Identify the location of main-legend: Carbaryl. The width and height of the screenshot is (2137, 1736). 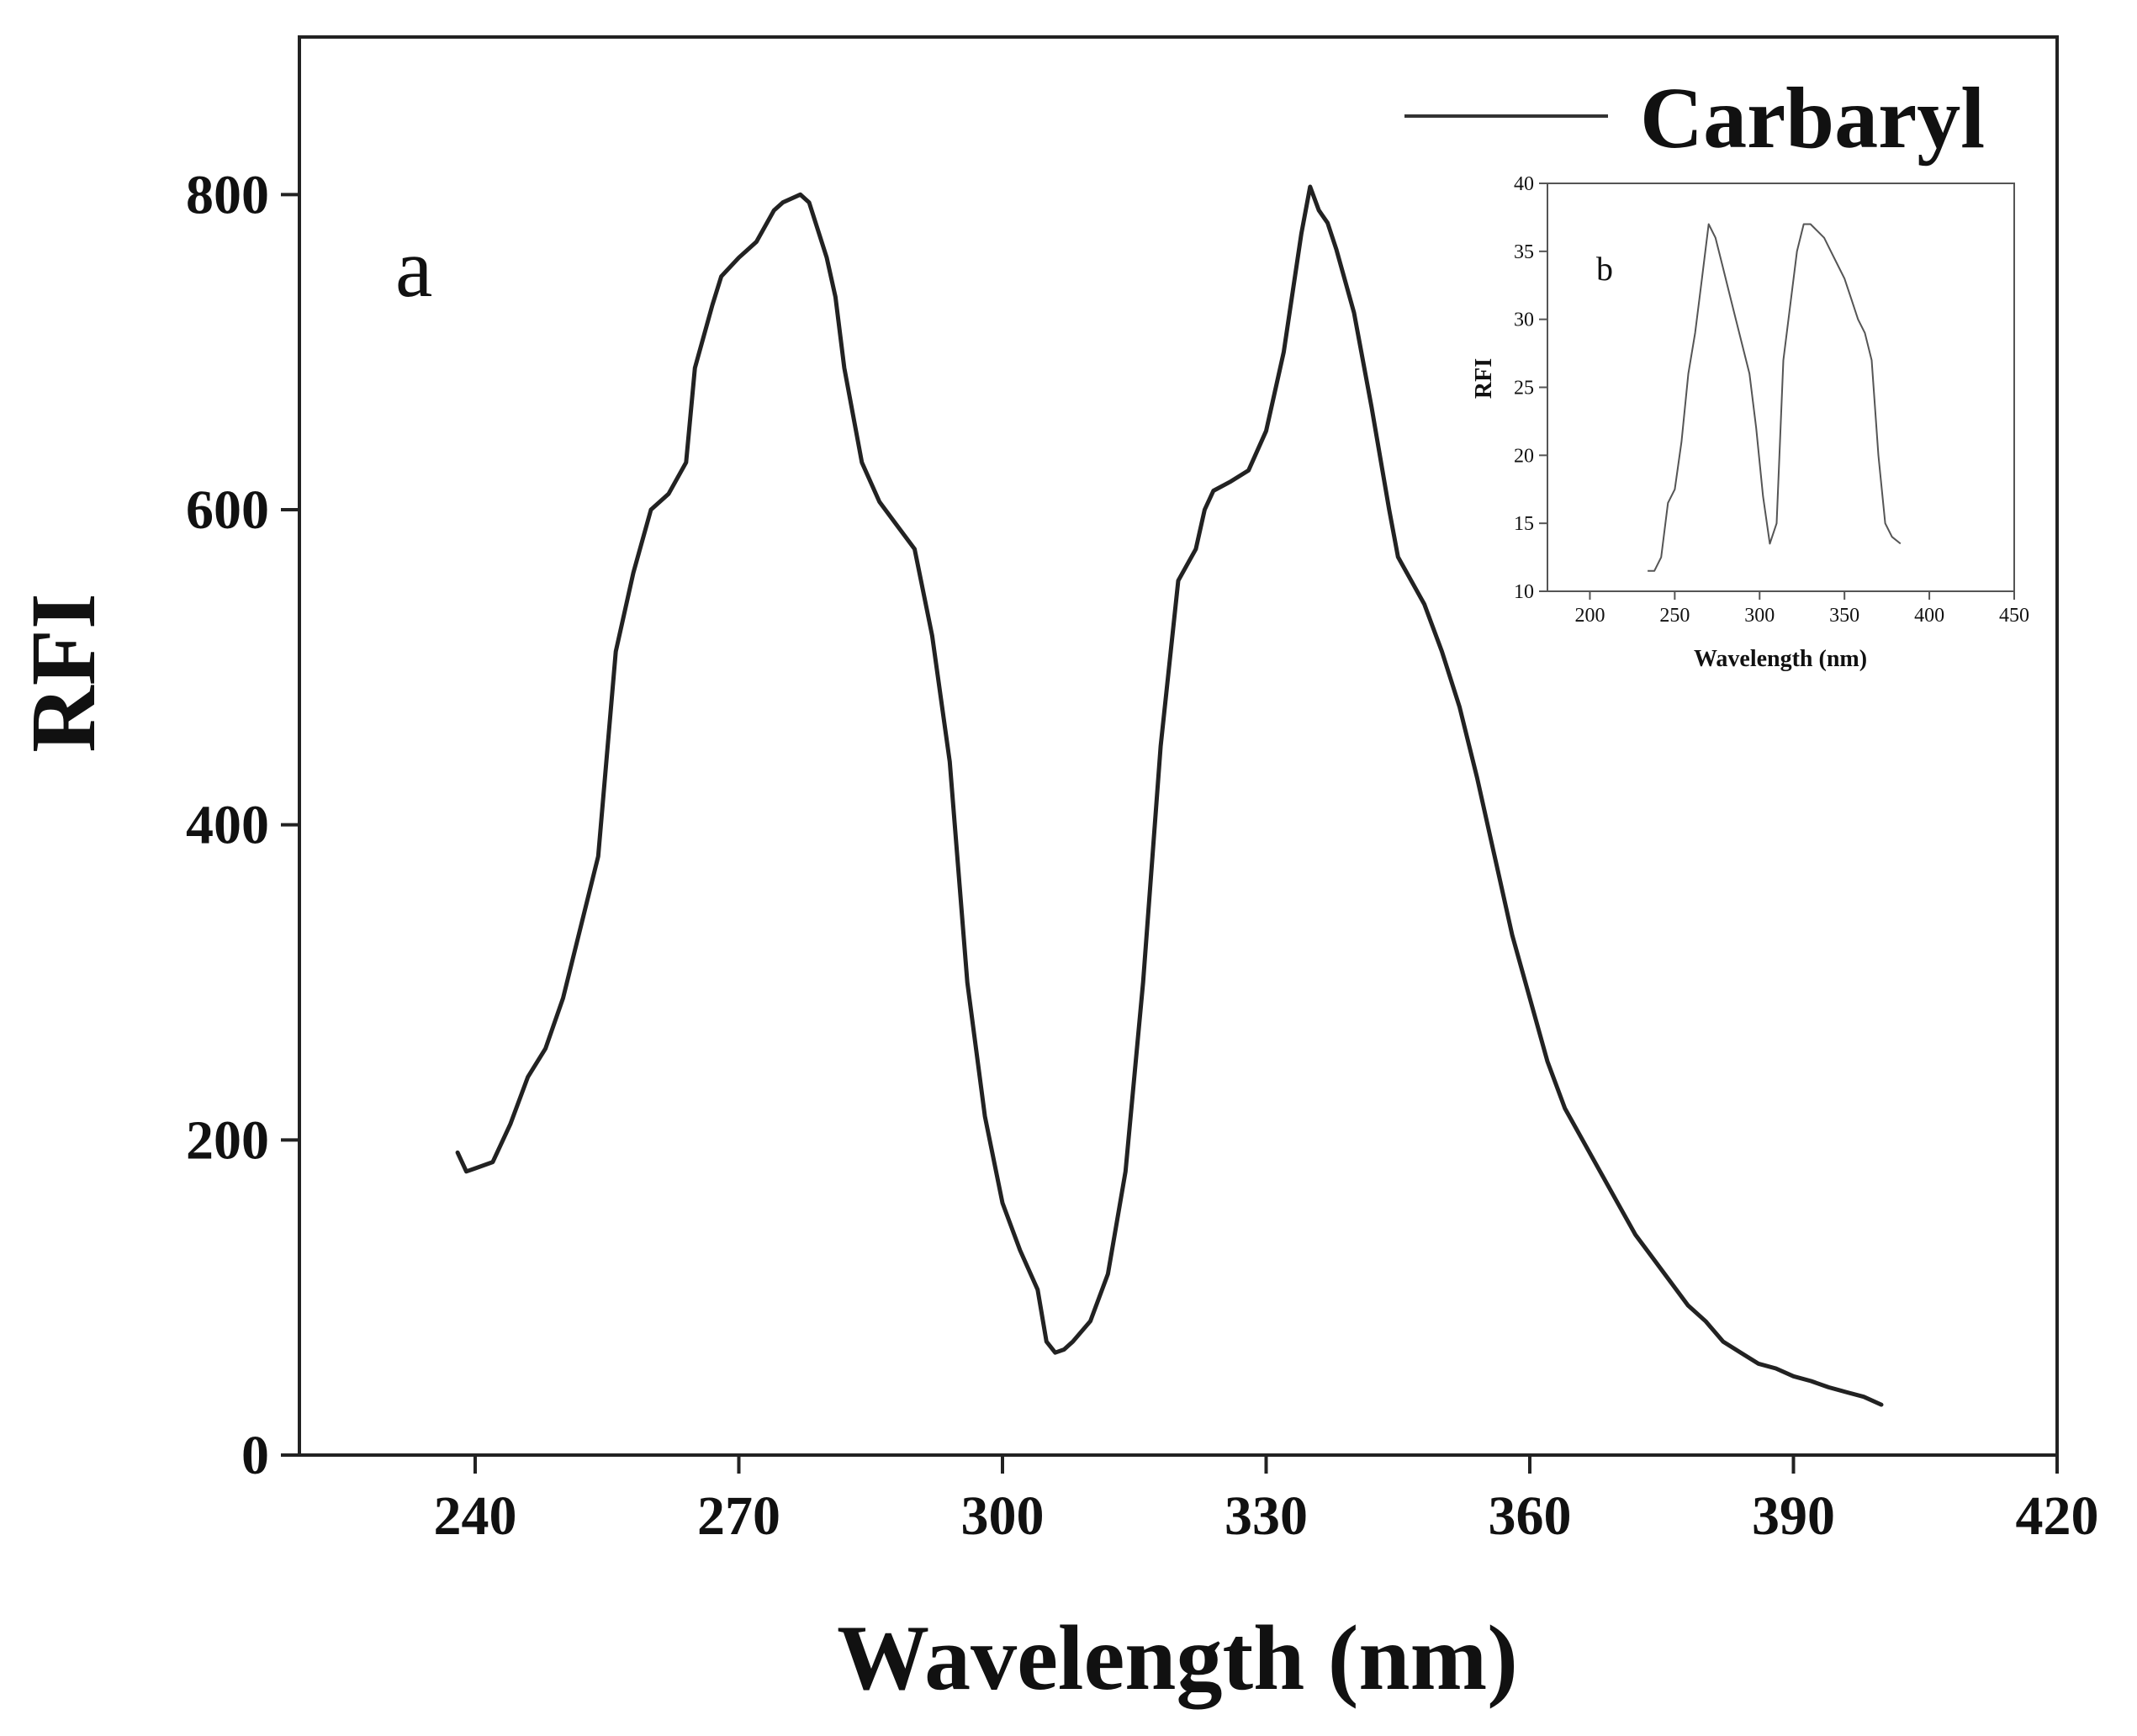
(1694, 119).